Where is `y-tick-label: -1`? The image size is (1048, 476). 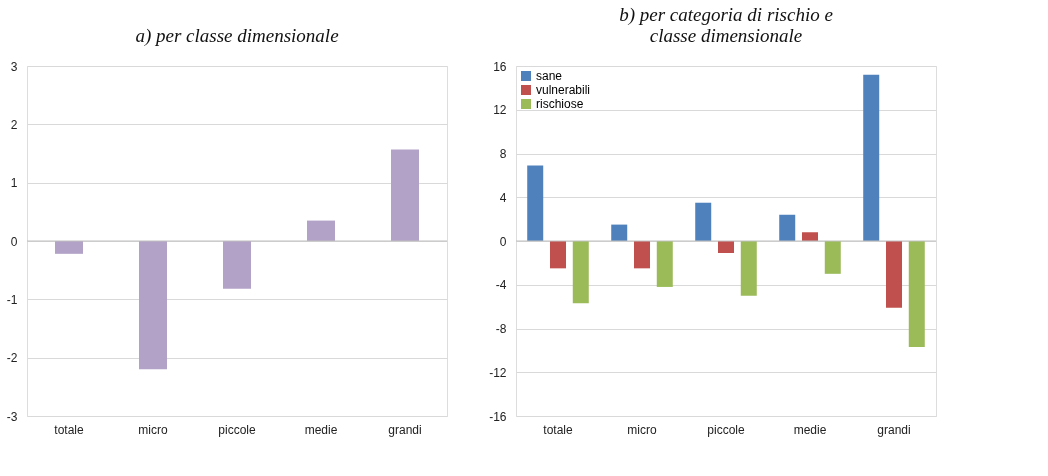 y-tick-label: -1 is located at coordinates (12, 299).